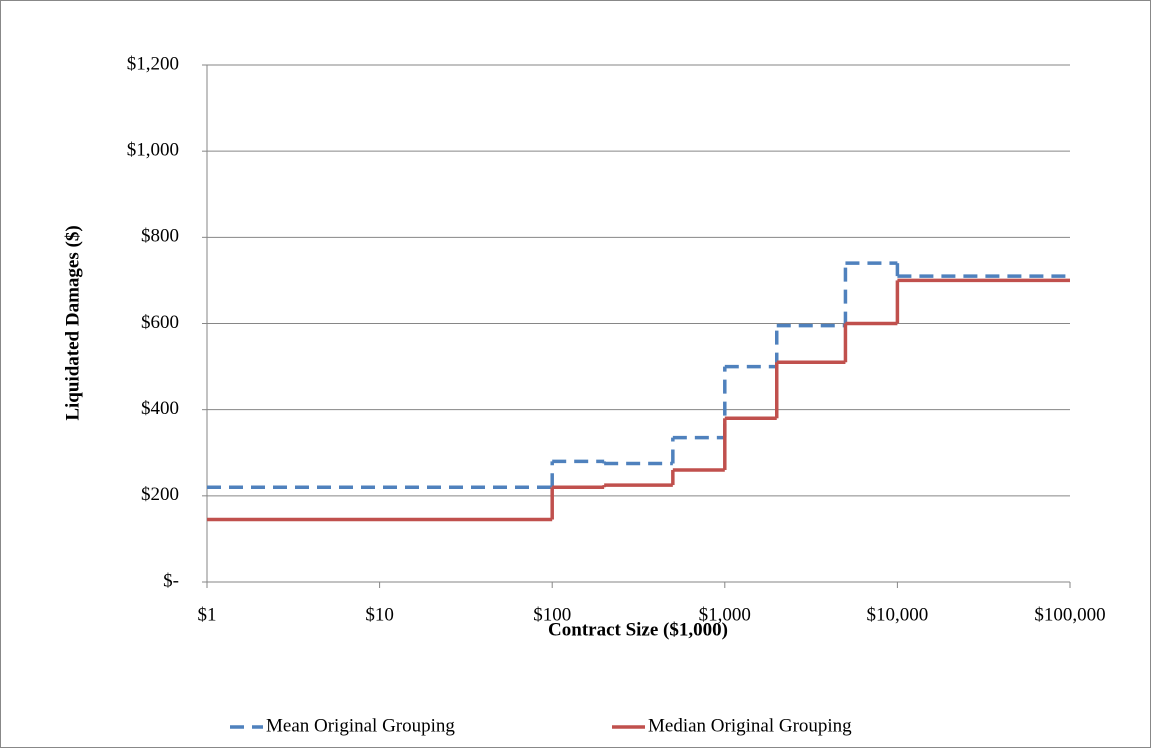 This screenshot has width=1151, height=748. What do you see at coordinates (379, 614) in the screenshot?
I see `x-tick-label: $10` at bounding box center [379, 614].